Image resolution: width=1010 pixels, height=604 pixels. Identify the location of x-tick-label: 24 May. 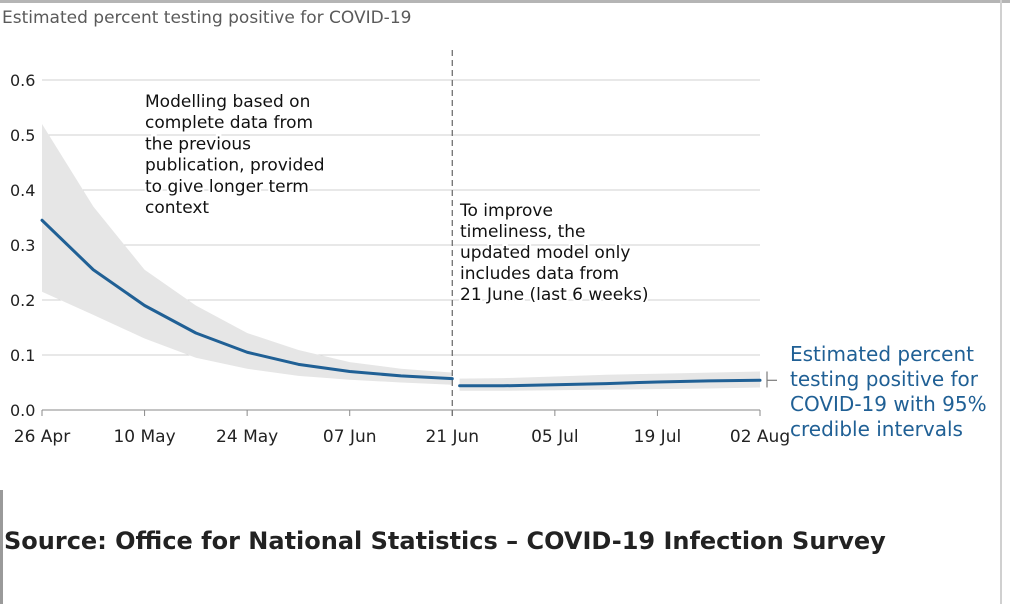
(247, 437).